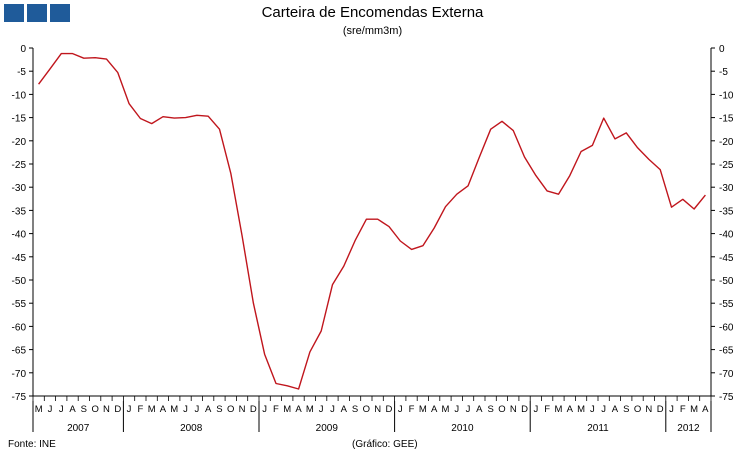  Describe the element at coordinates (191, 428) in the screenshot. I see `year-label: 2008` at that location.